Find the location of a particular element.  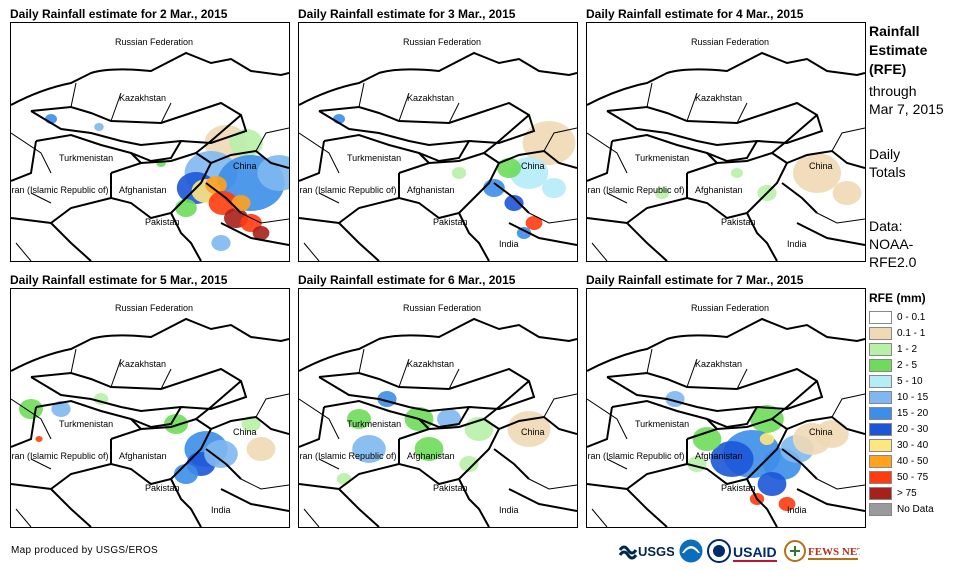

legend-label: 30 - 40 is located at coordinates (913, 445).